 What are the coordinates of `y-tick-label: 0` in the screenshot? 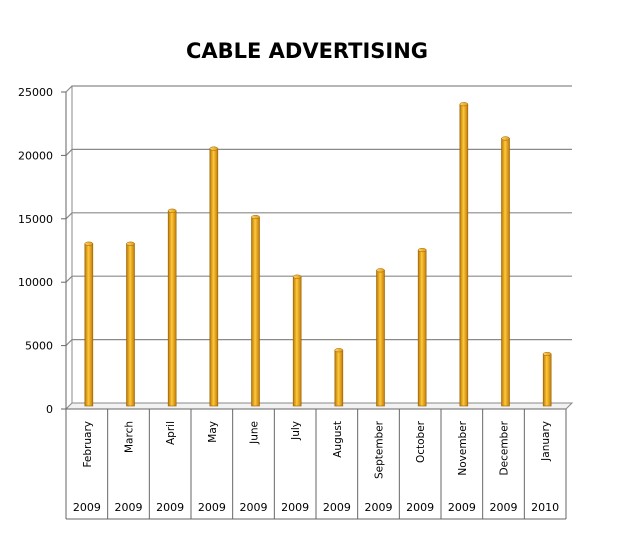 It's located at (49, 409).